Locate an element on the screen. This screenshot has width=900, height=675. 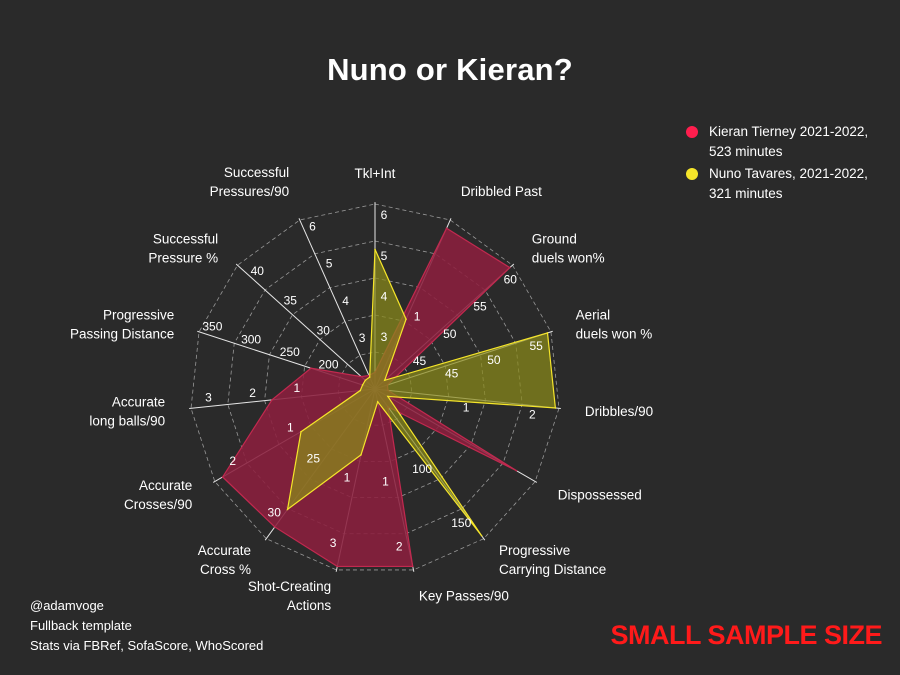
tick-label-4-1: 45 is located at coordinates (452, 374).